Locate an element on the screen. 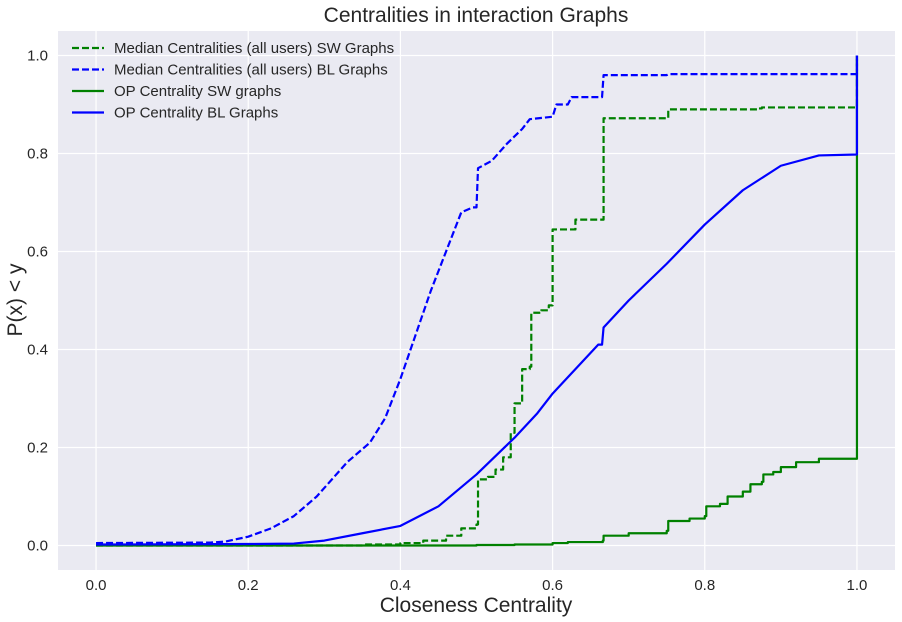 This screenshot has width=902, height=622. x-tick-labels: 0.0 0.2 0.4 0.6 0.8 1.0 is located at coordinates (477, 585).